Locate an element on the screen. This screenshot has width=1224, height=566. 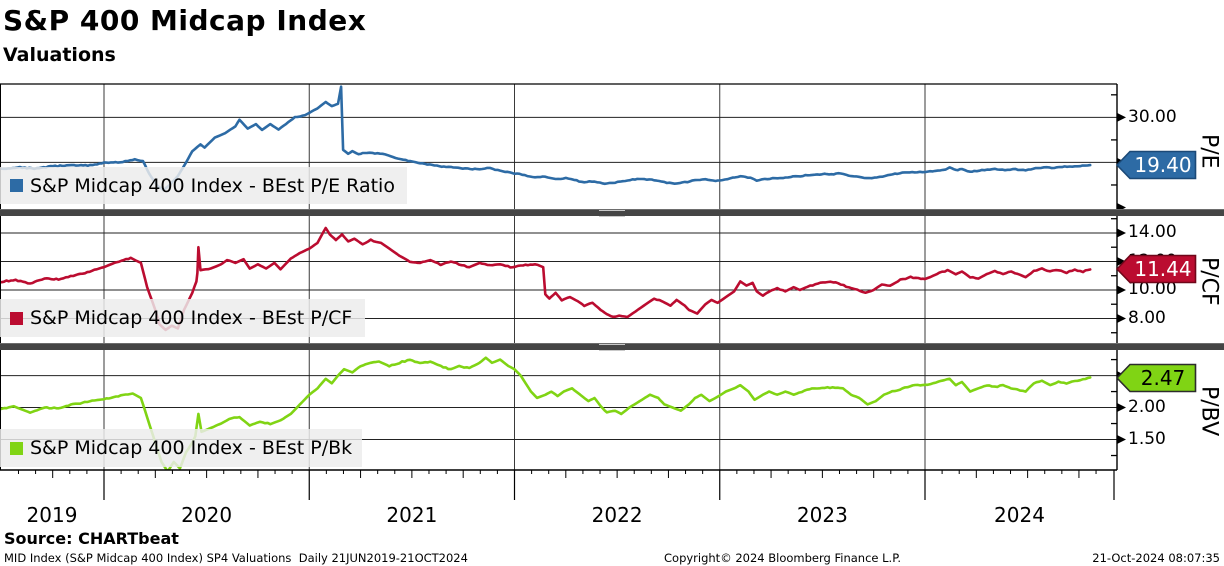
x-year-label: 2021 is located at coordinates (412, 515).